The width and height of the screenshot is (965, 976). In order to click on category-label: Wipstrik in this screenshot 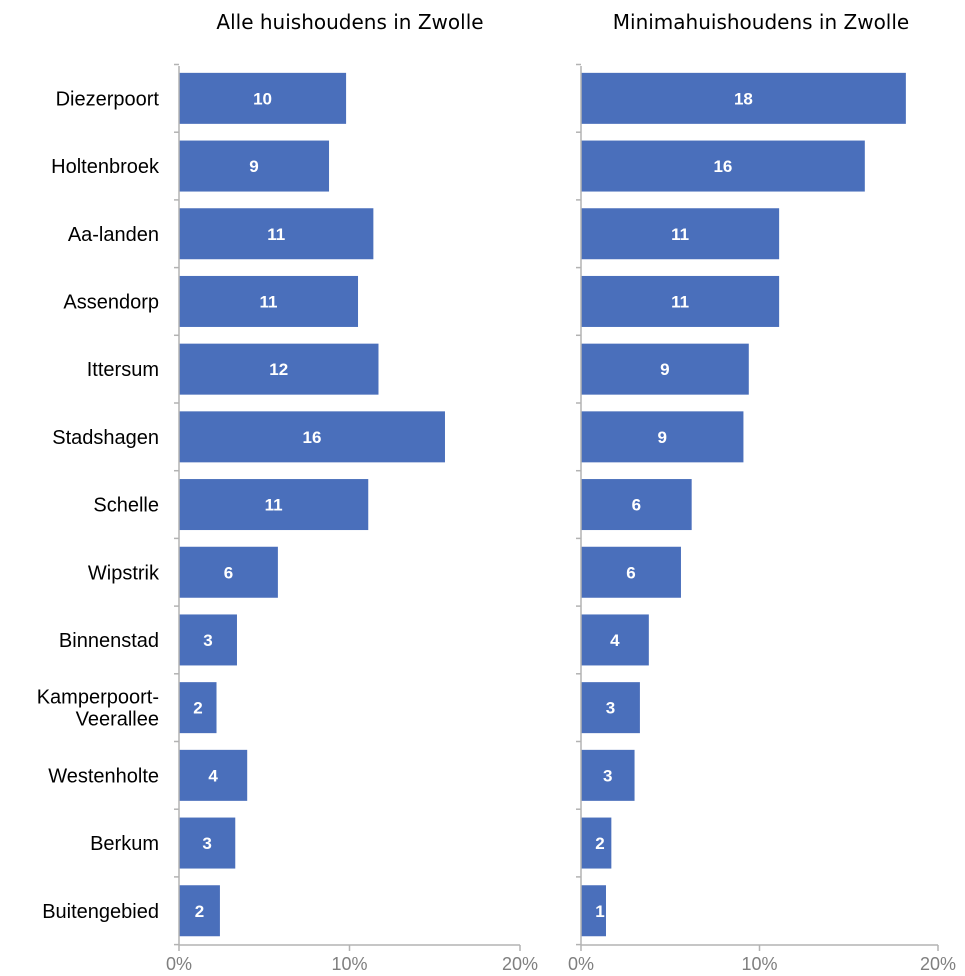, I will do `click(124, 573)`.